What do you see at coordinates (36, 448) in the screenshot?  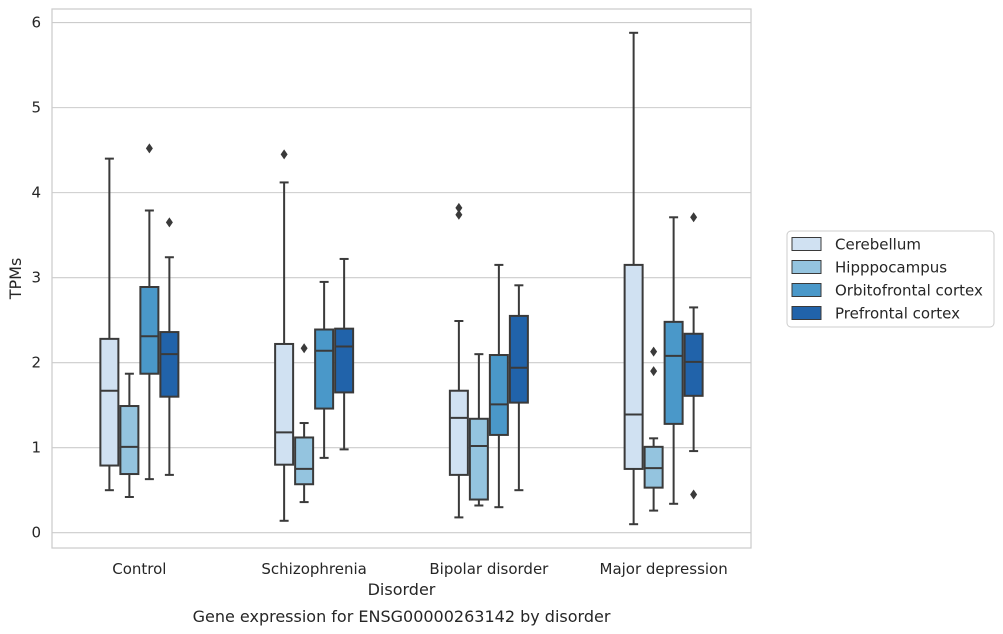 I see `y-tick-label: 1` at bounding box center [36, 448].